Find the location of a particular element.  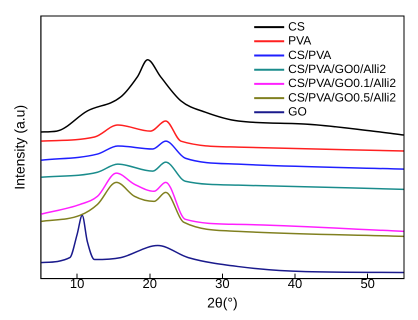

x-tick-label: 20 is located at coordinates (149, 283).